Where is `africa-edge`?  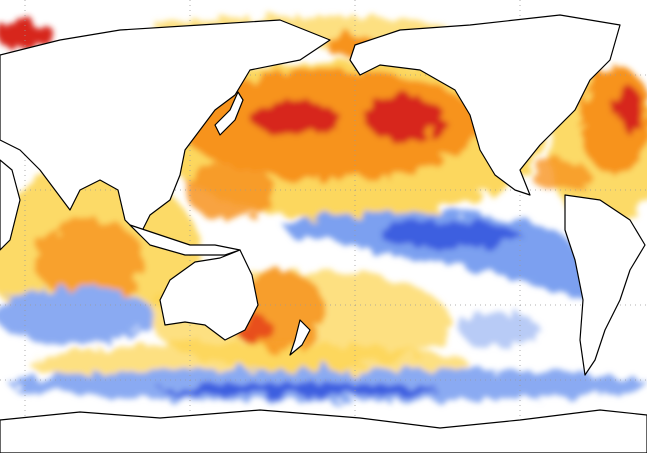
africa-edge is located at coordinates (10, 205).